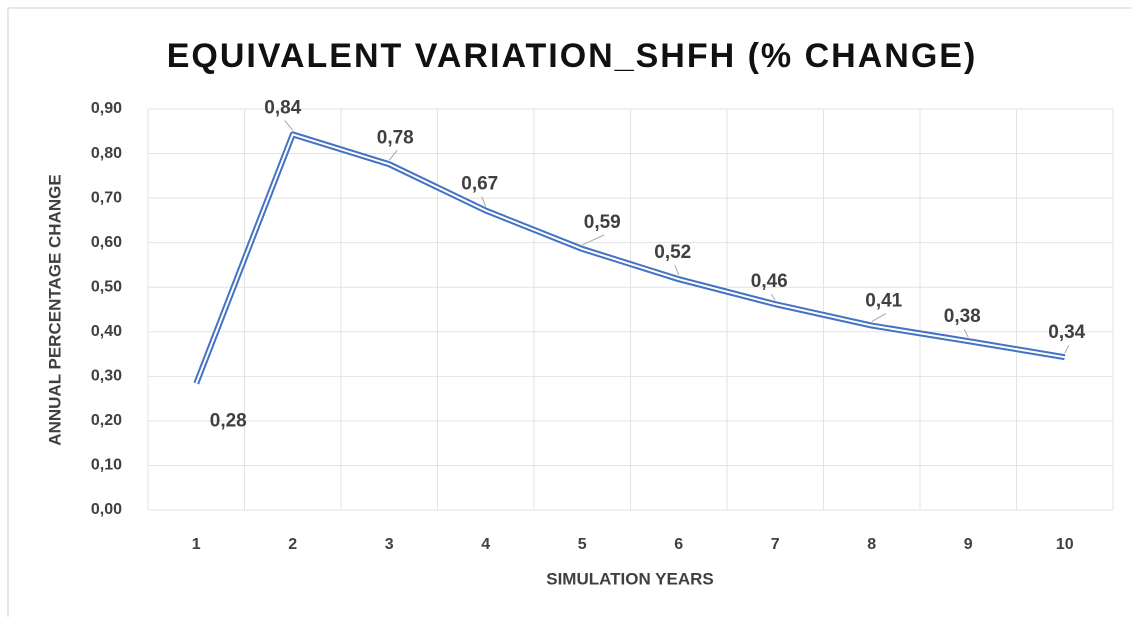 The image size is (1131, 617). What do you see at coordinates (1066, 332) in the screenshot?
I see `data-label: 0,34` at bounding box center [1066, 332].